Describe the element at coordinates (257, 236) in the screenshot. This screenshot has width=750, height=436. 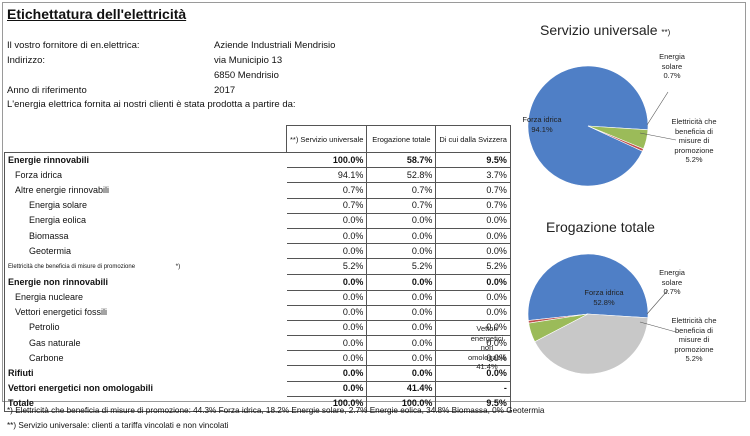
I see `table-row: Biomassa 0.0% 0.0% 0.0%` at that location.